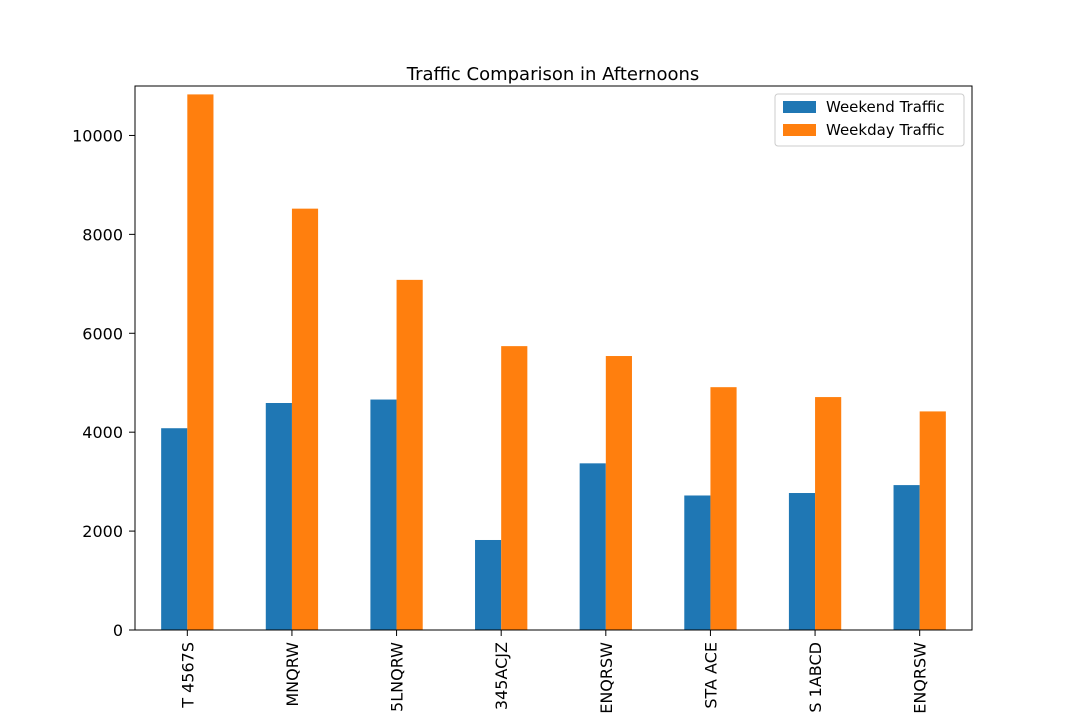 Image resolution: width=1080 pixels, height=720 pixels. Describe the element at coordinates (102, 333) in the screenshot. I see `y-tick-label-3: 6000` at that location.